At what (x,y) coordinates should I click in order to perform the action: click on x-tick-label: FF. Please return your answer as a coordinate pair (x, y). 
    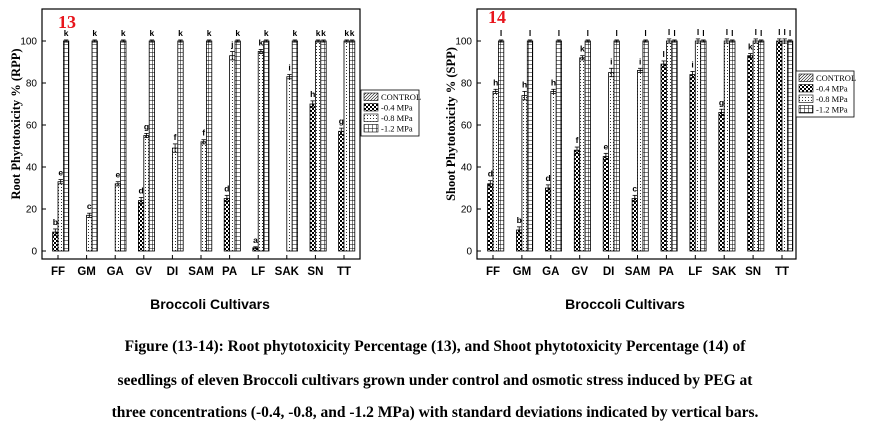
    Looking at the image, I should click on (493, 272).